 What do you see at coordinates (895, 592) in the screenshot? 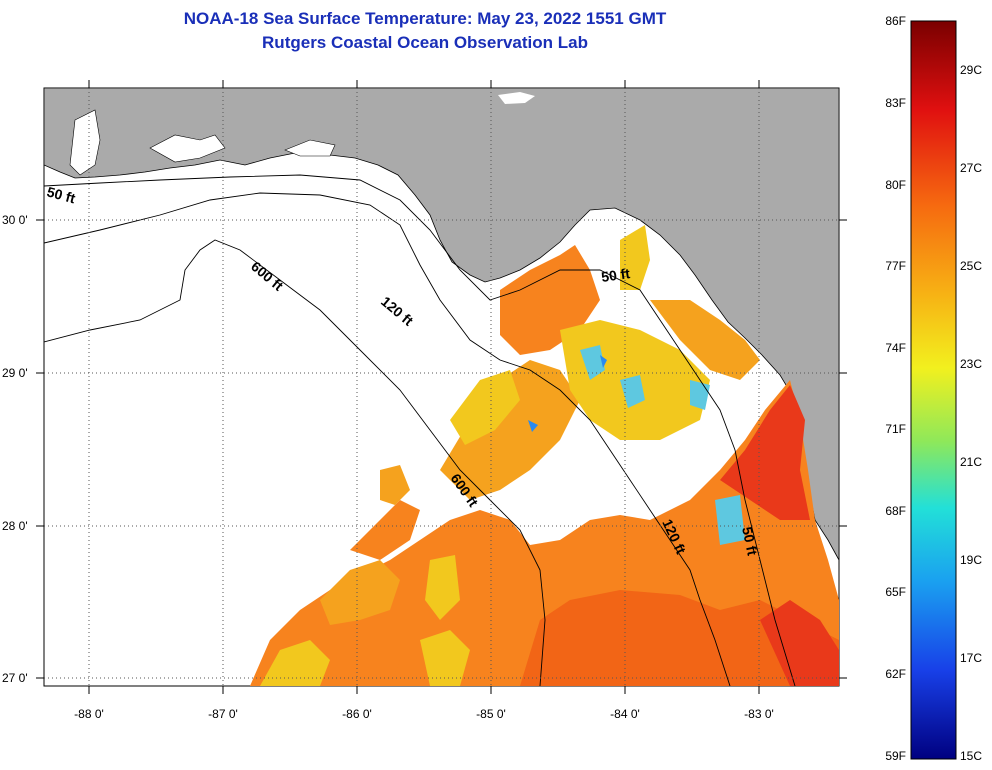
I see `colorbar-f-label: 65F` at bounding box center [895, 592].